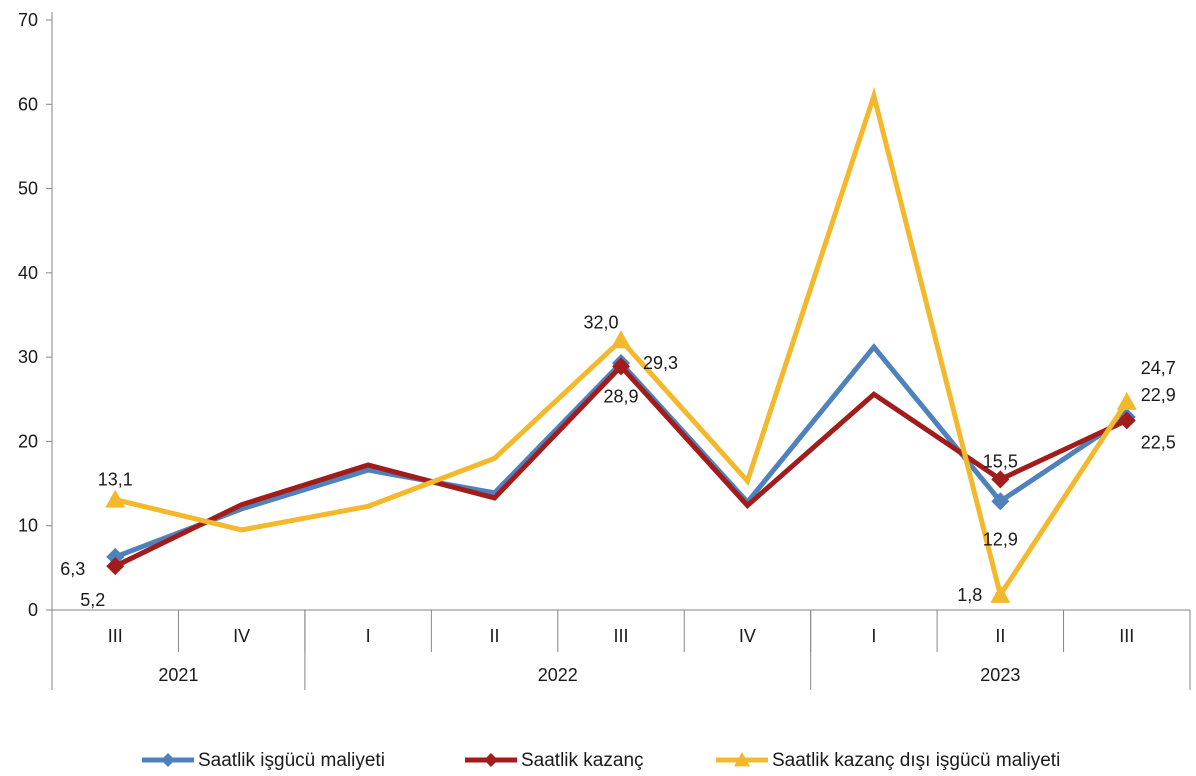  What do you see at coordinates (35, 315) in the screenshot?
I see `y-axis-ticks: 0 10 20 30 40 50 60 70` at bounding box center [35, 315].